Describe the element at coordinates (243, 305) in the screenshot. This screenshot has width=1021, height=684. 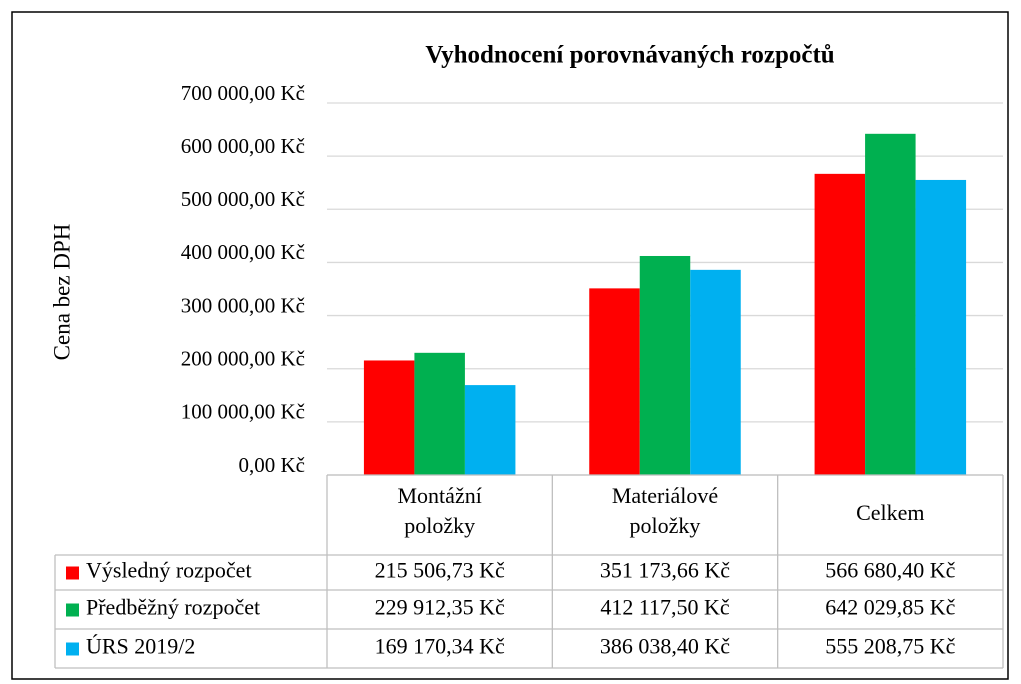
I see `y-tick-label: 300 000,00 Kč` at that location.